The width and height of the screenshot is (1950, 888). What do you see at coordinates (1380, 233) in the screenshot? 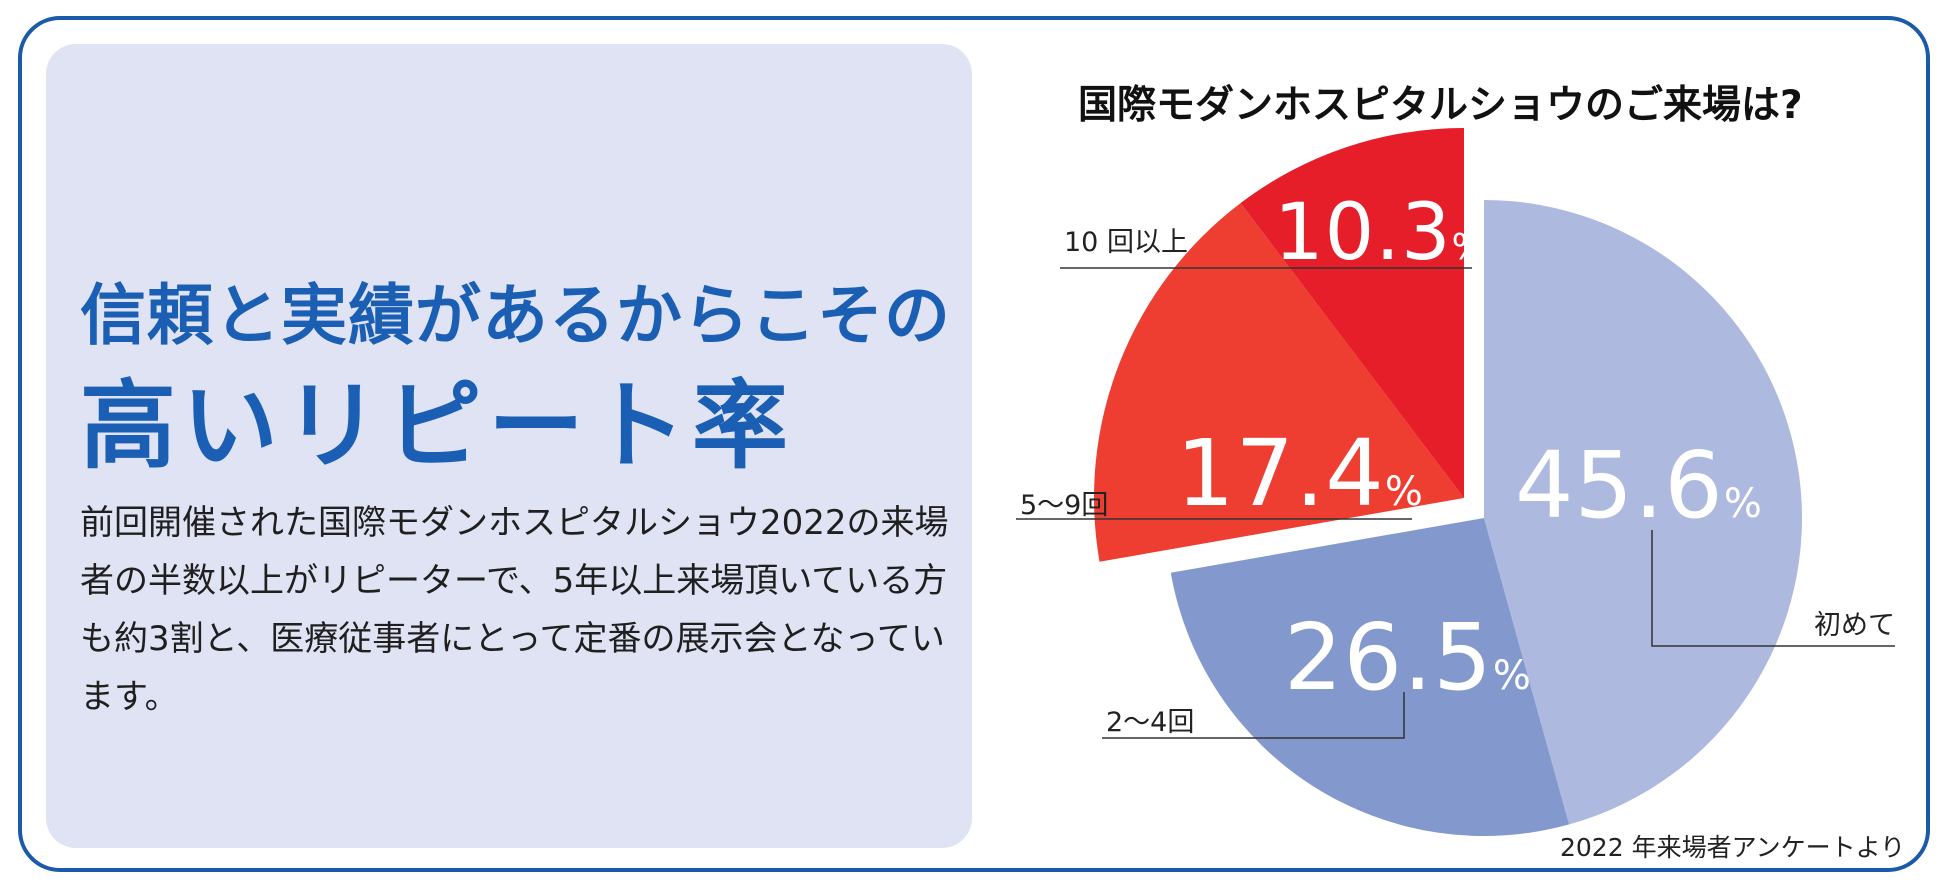
I see `pct-label-10-plus: 10.3%` at bounding box center [1380, 233].